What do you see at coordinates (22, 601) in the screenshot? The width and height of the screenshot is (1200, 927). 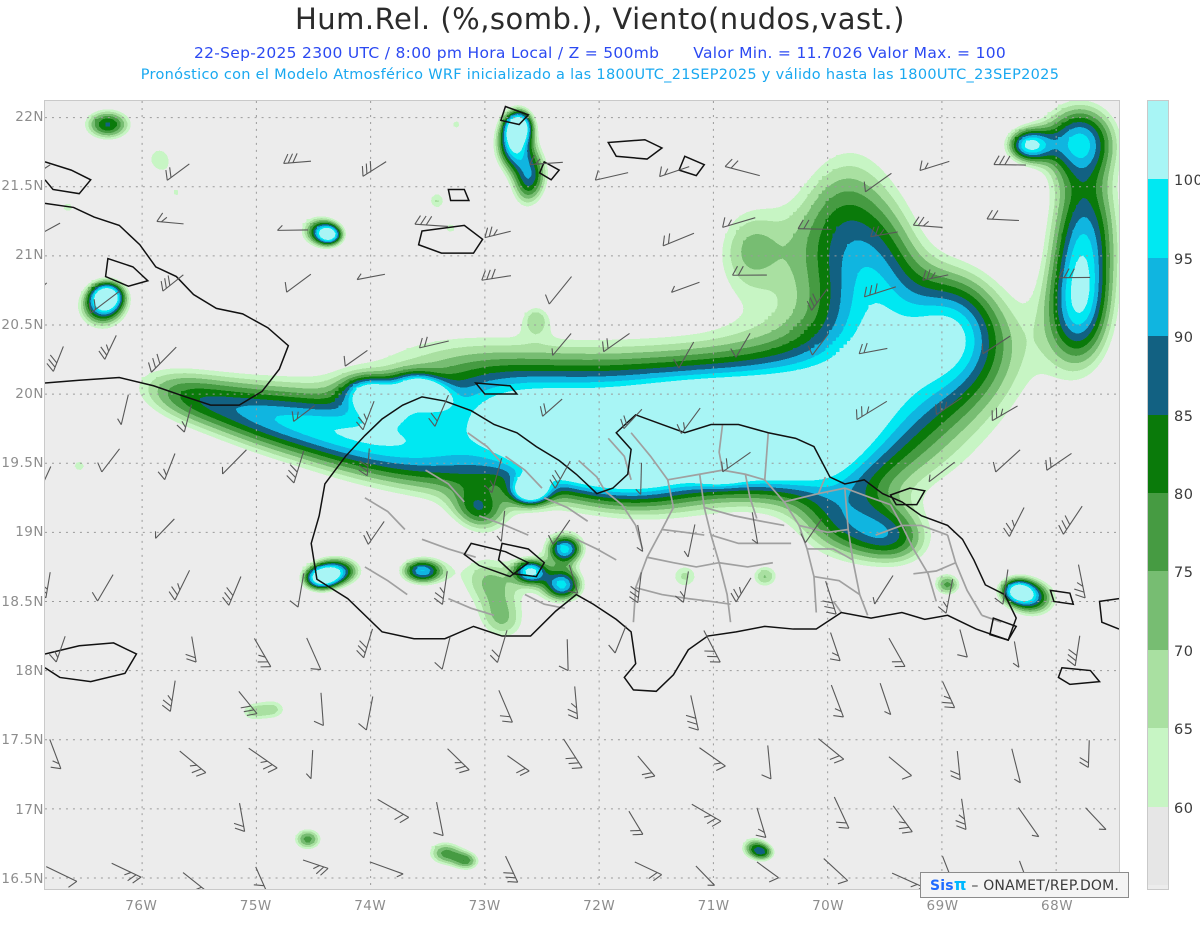 I see `y-tick-label: 18.5N` at bounding box center [22, 601].